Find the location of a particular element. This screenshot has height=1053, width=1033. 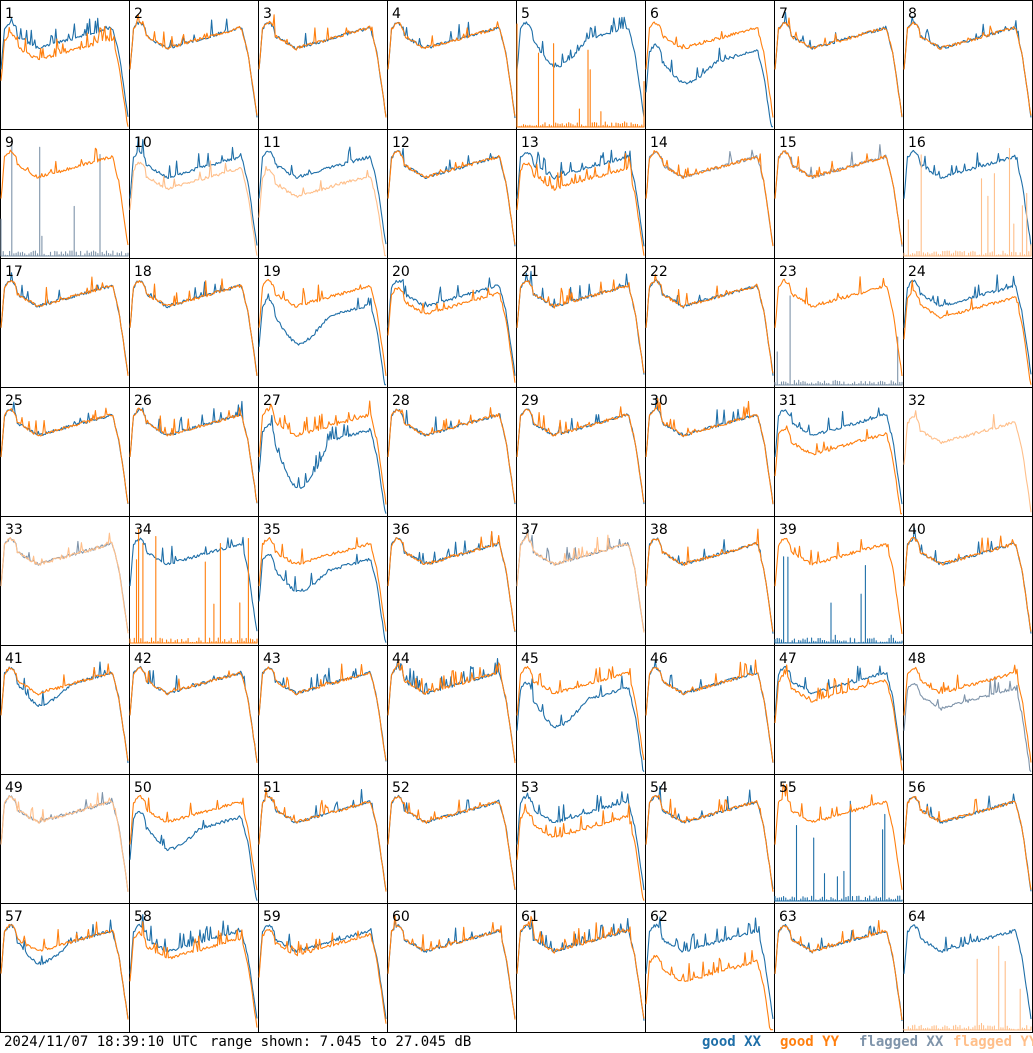

panel-label: 27 is located at coordinates (272, 401).